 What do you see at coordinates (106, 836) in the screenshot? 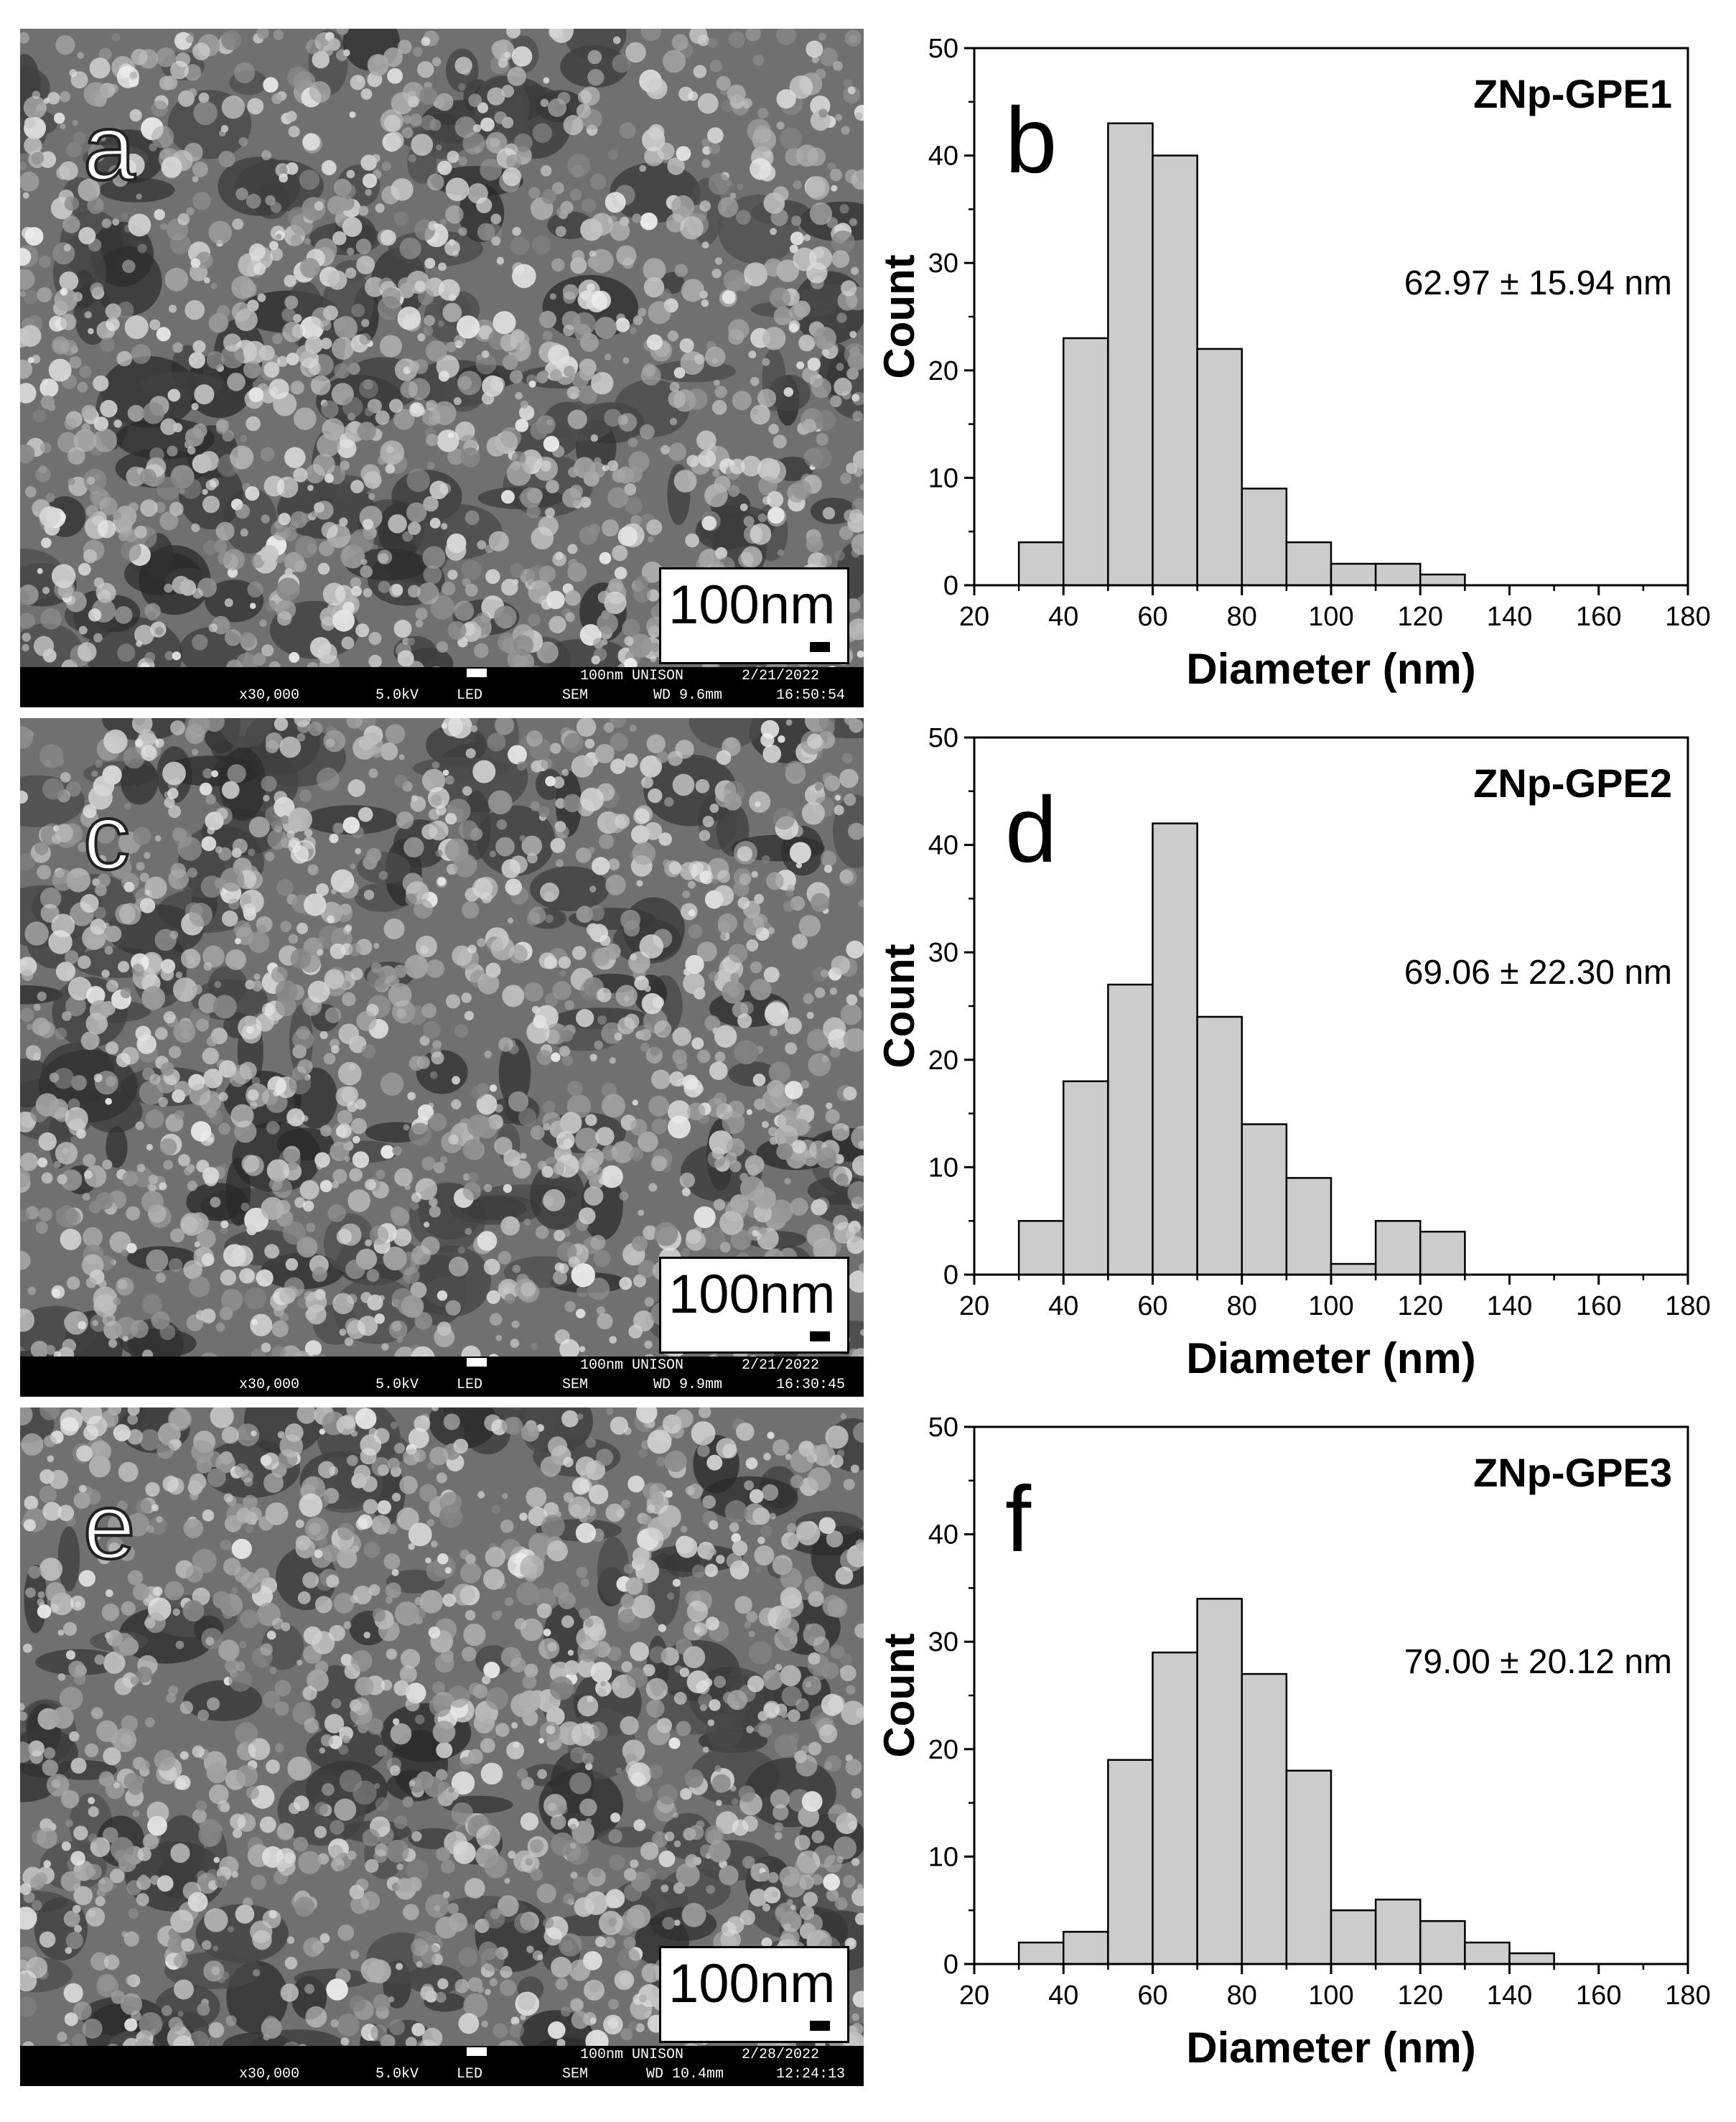
I see `panel-letter-c: c` at bounding box center [106, 836].